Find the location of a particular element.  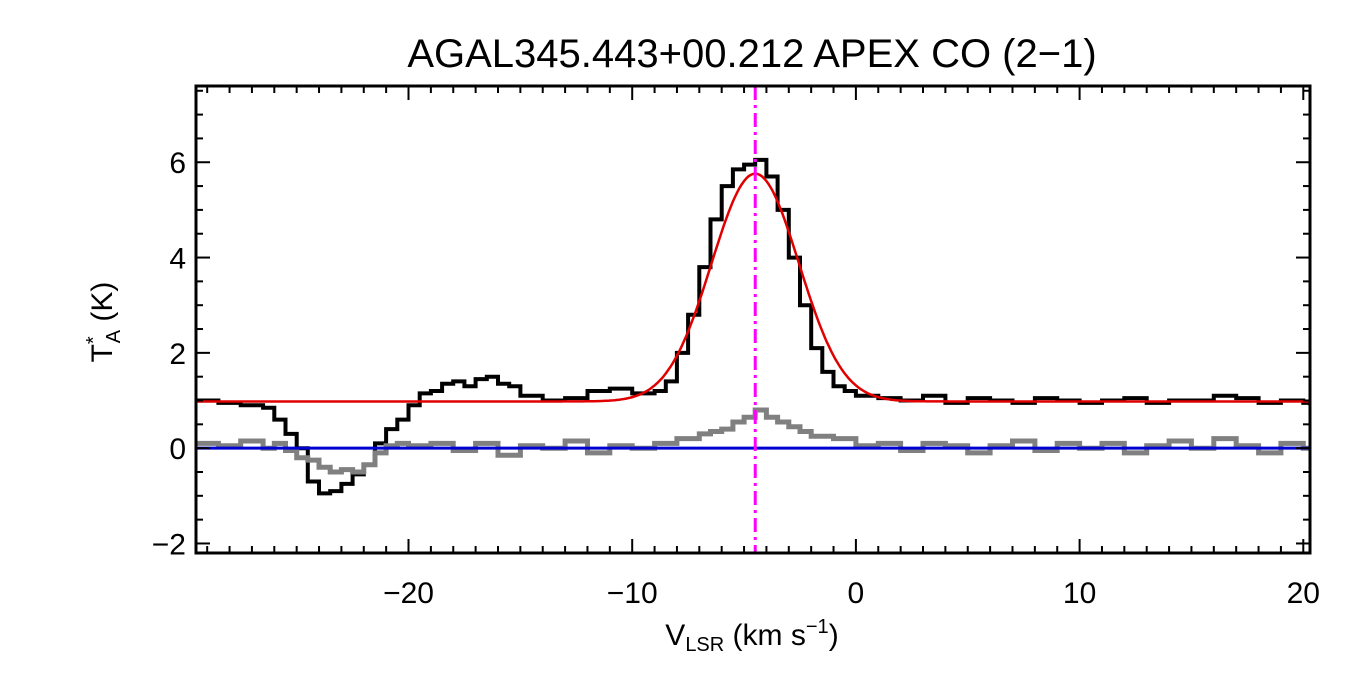

y-axis-label-sup: * is located at coordinates (94, 340).